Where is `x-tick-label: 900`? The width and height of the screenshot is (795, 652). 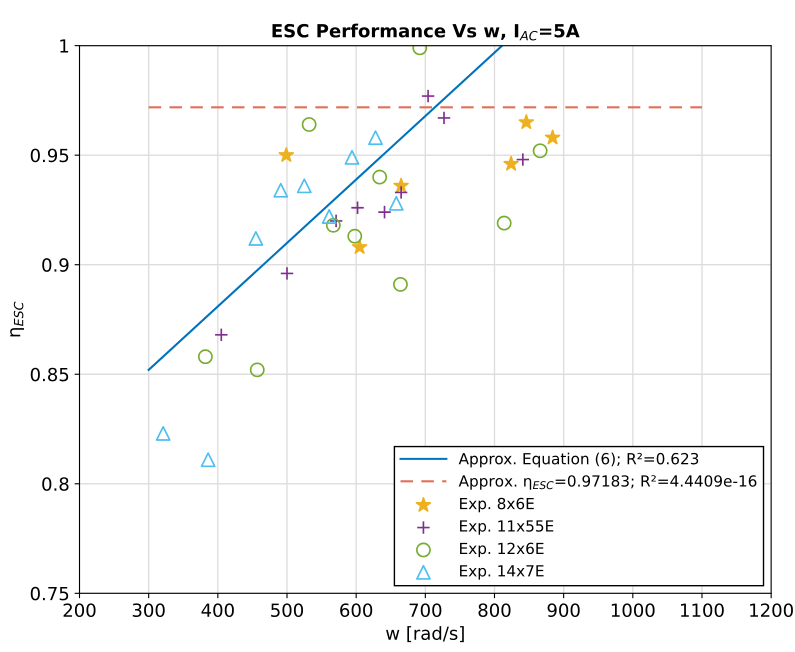 x-tick-label: 900 is located at coordinates (564, 610).